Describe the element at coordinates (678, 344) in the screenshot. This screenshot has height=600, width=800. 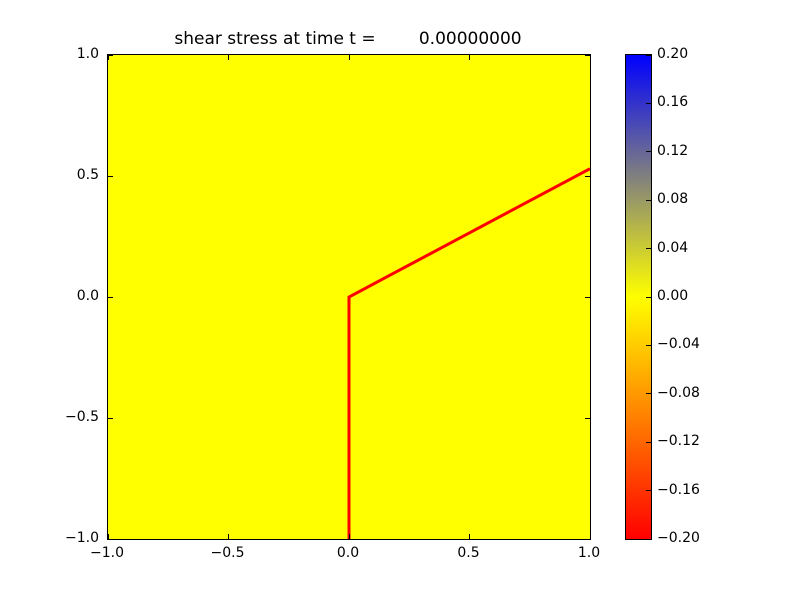
I see `colorbar-tick-label: −0.04` at that location.